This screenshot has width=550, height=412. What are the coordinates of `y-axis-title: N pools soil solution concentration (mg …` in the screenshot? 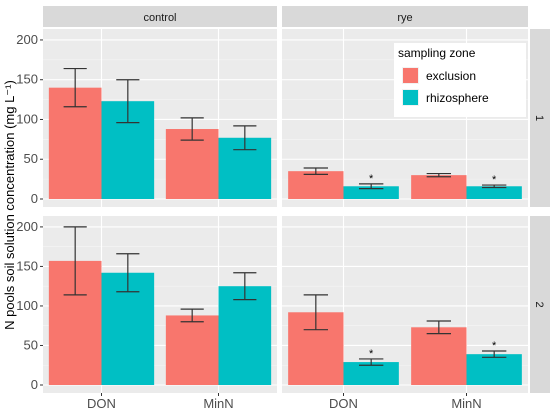 It's located at (9, 205).